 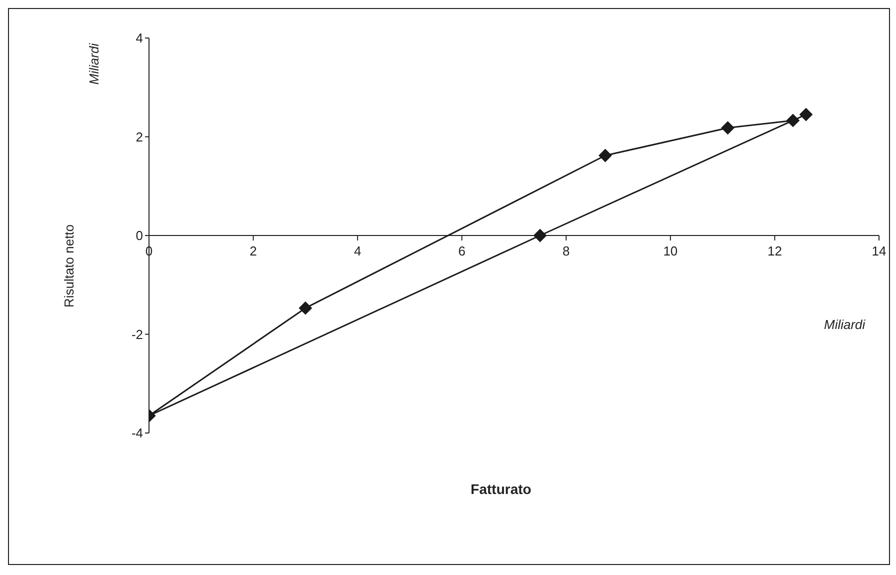 What do you see at coordinates (462, 251) in the screenshot?
I see `x-tick-label: 6` at bounding box center [462, 251].